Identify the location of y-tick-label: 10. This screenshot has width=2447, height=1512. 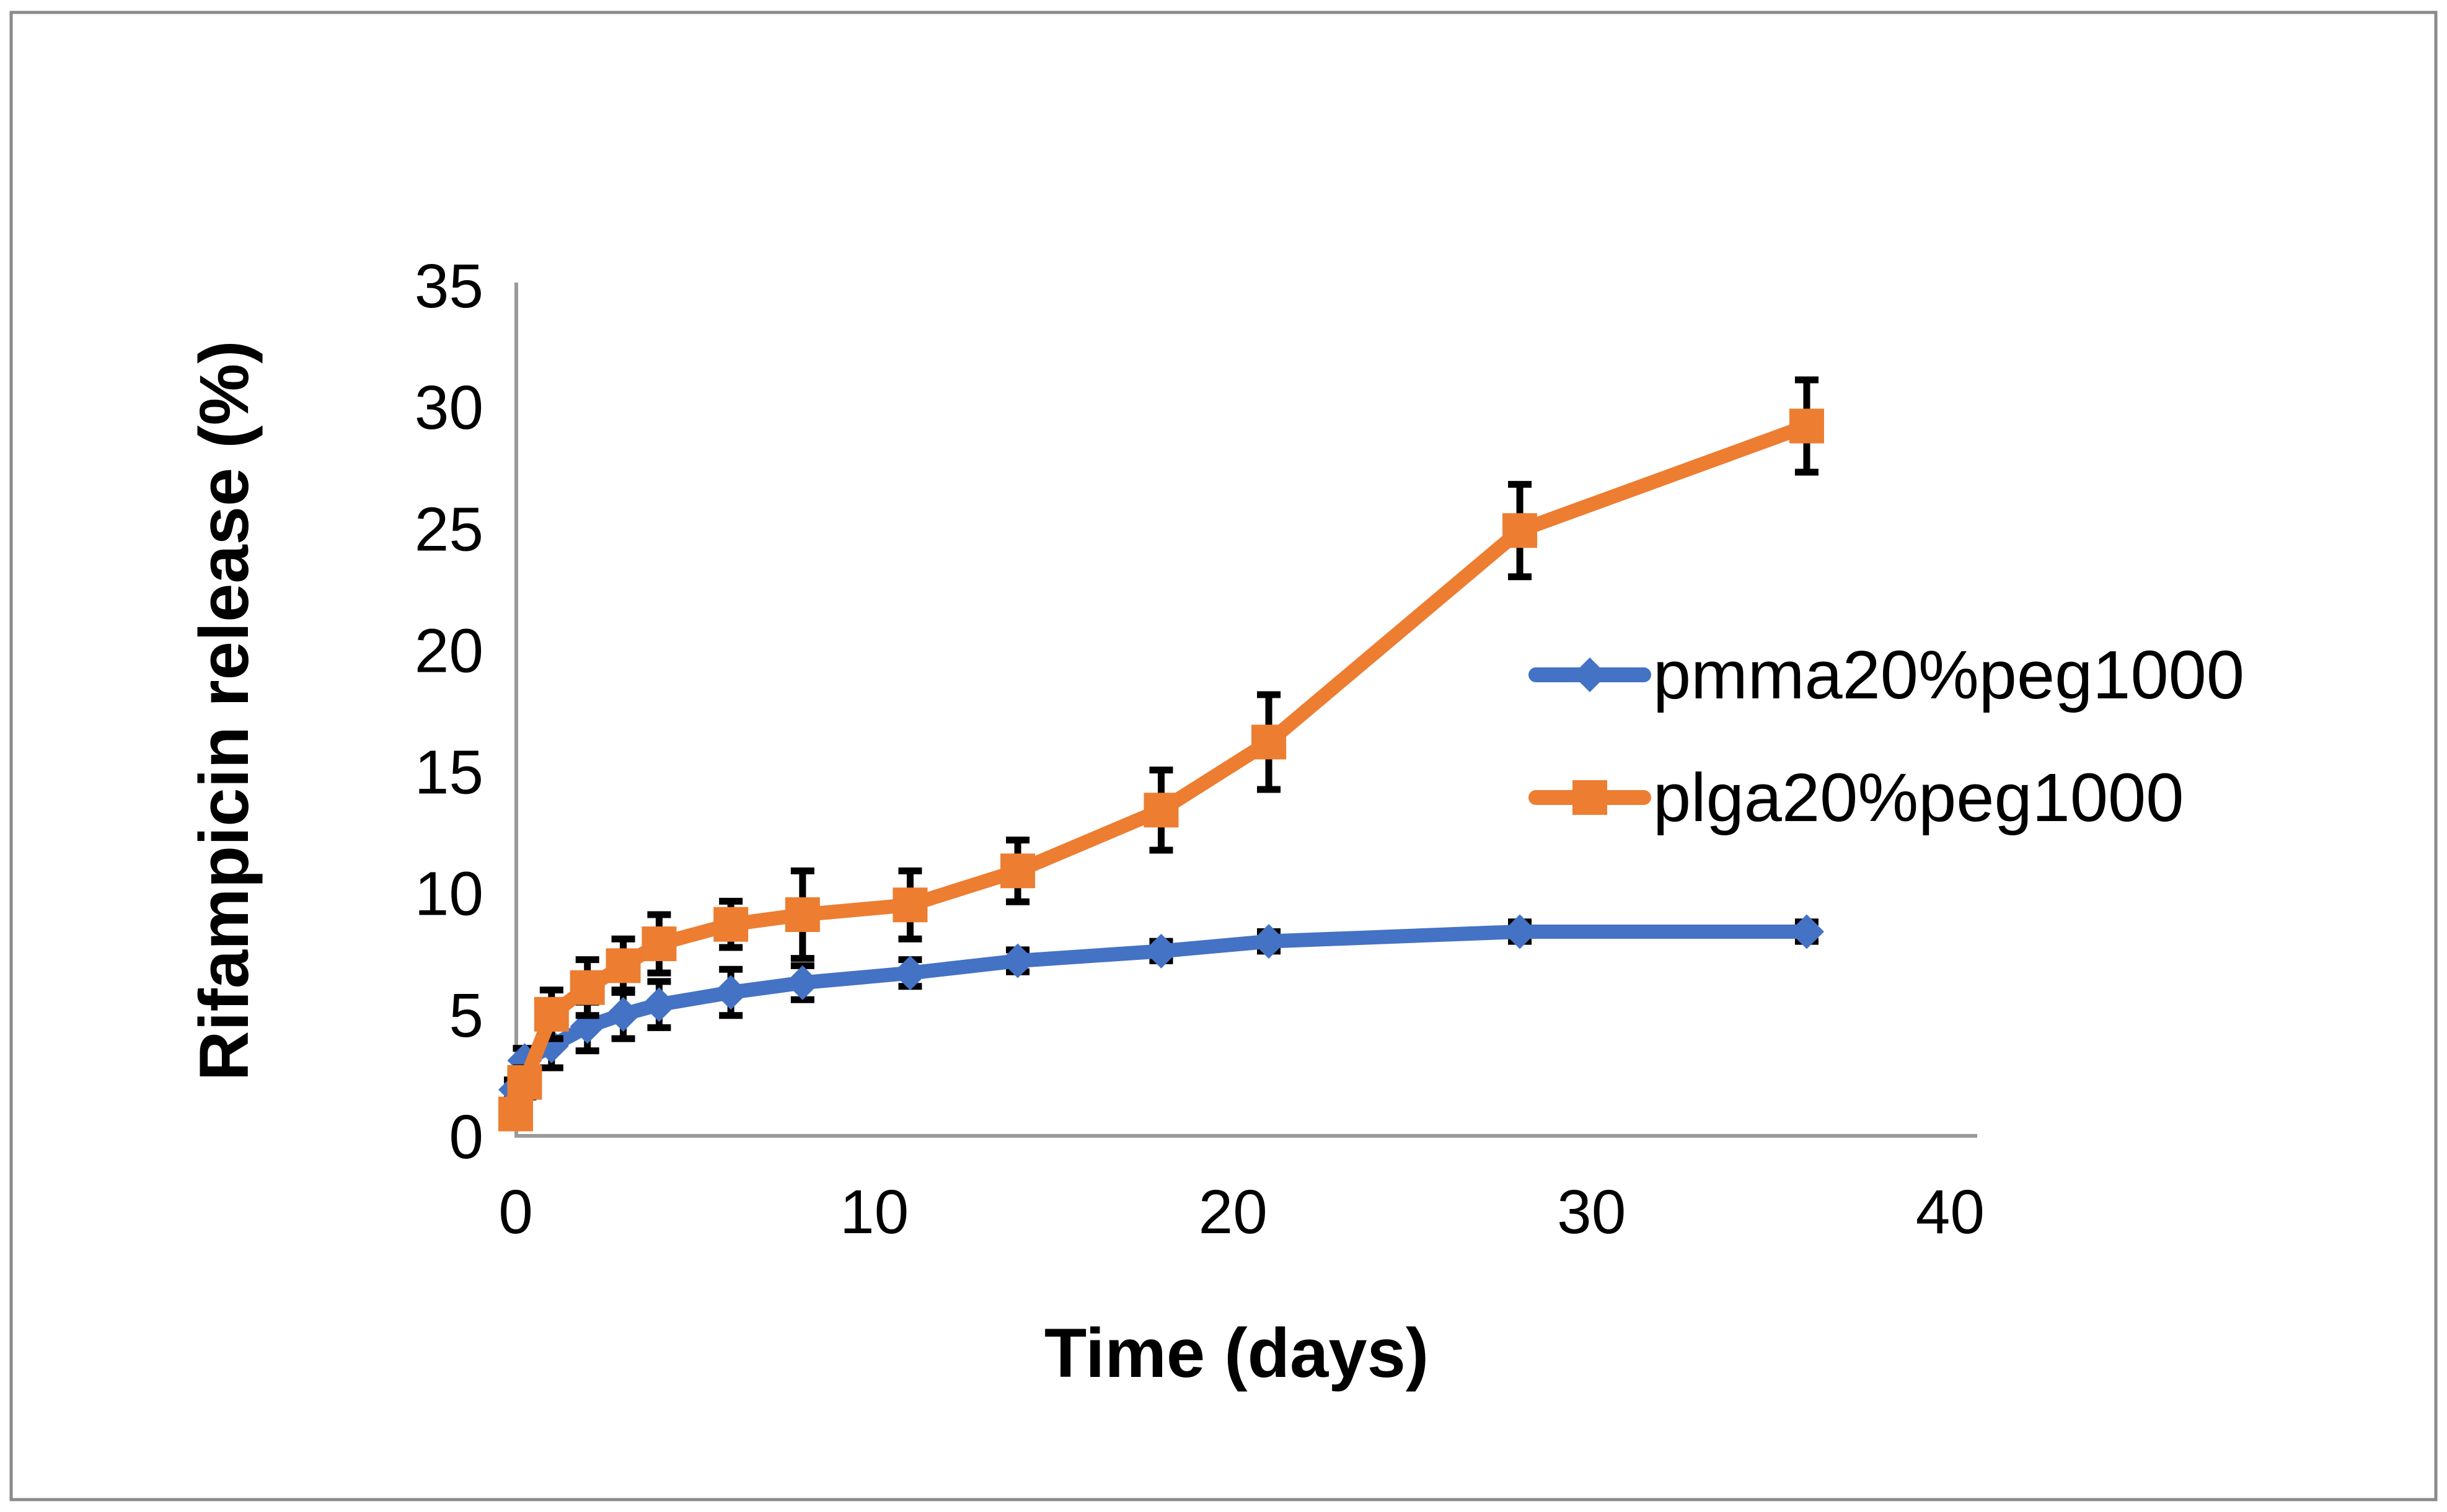
(449, 894).